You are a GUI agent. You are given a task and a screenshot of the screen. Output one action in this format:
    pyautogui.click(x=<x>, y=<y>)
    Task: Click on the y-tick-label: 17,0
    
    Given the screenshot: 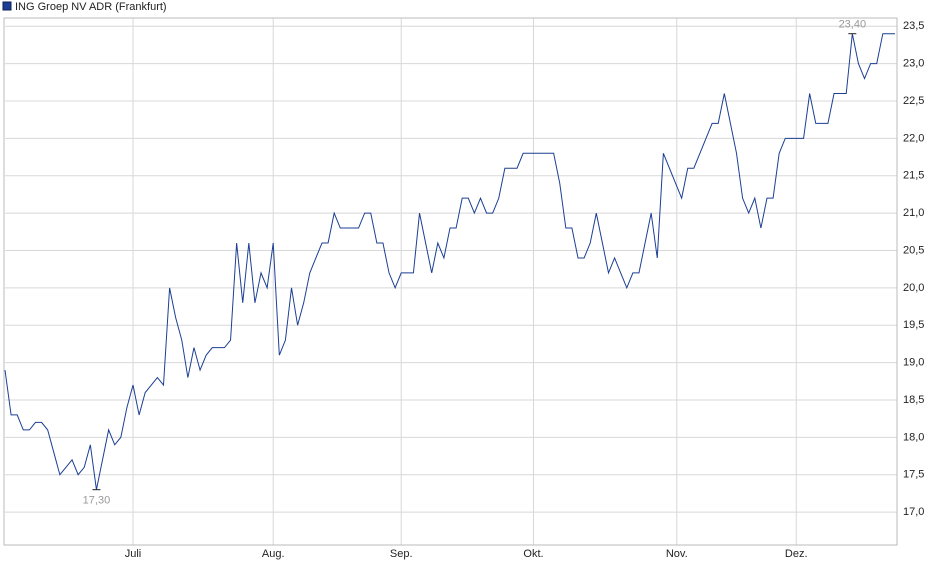 What is the action you would take?
    pyautogui.click(x=913, y=512)
    